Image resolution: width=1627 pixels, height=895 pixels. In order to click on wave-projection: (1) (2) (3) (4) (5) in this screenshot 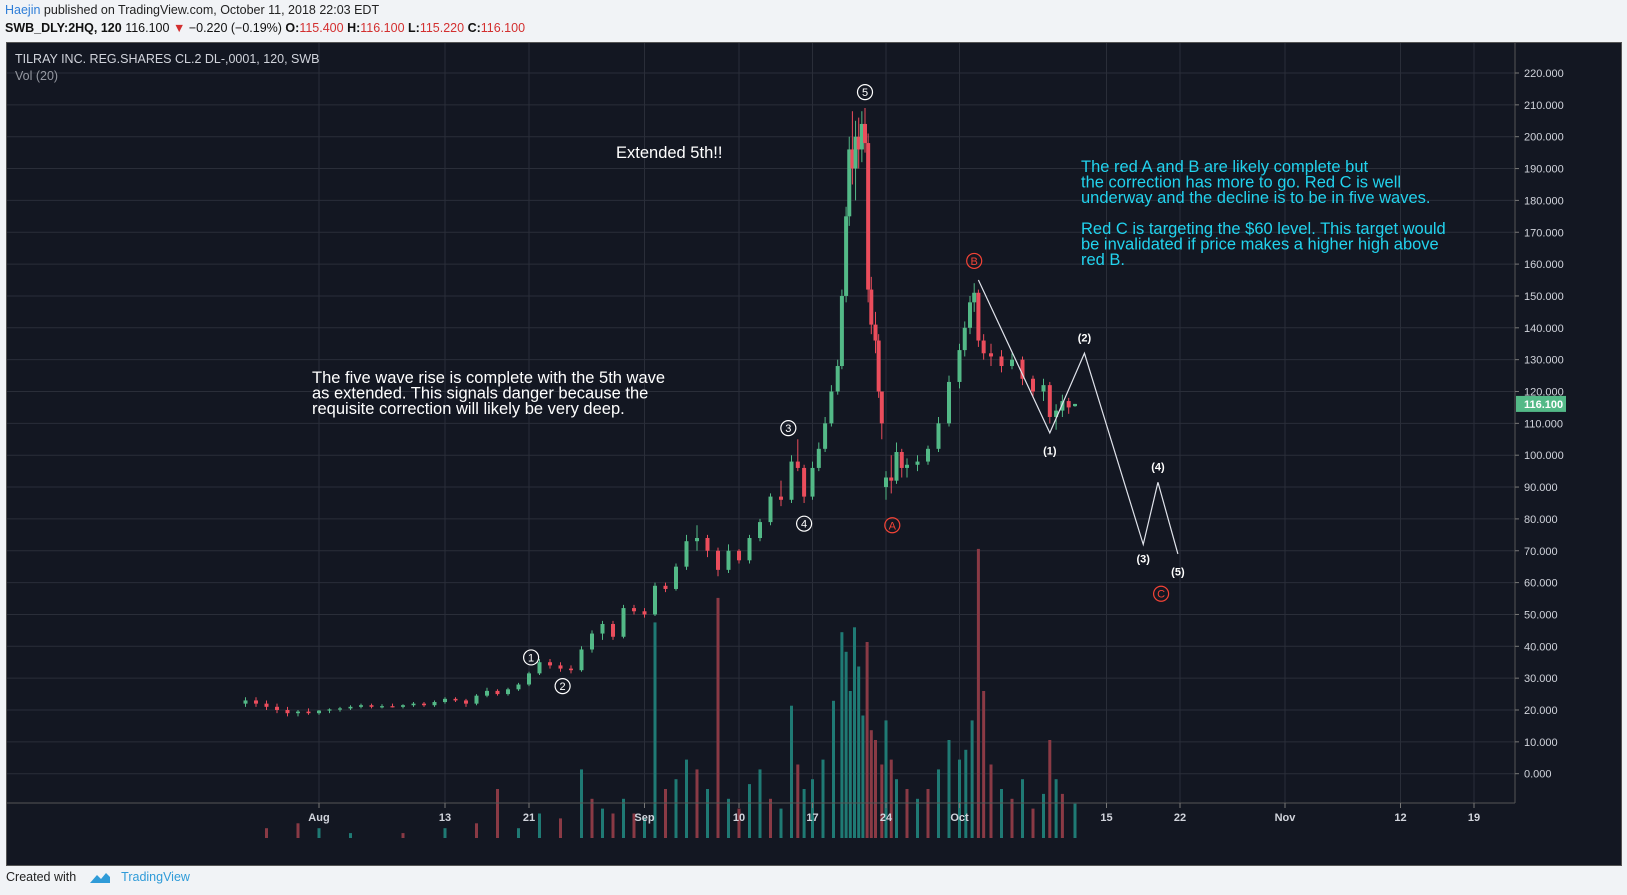, I will do `click(1081, 428)`.